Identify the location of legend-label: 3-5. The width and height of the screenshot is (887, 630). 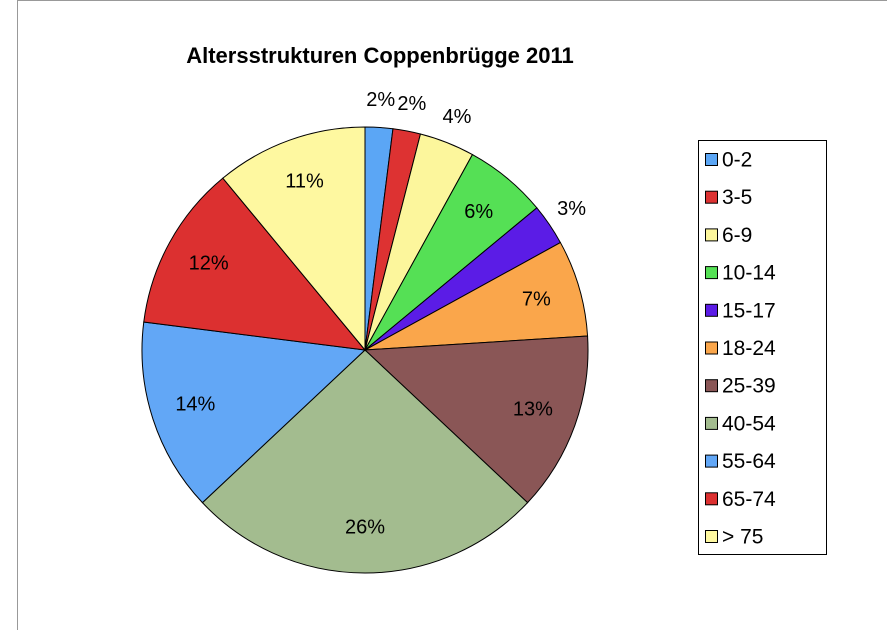
(737, 197).